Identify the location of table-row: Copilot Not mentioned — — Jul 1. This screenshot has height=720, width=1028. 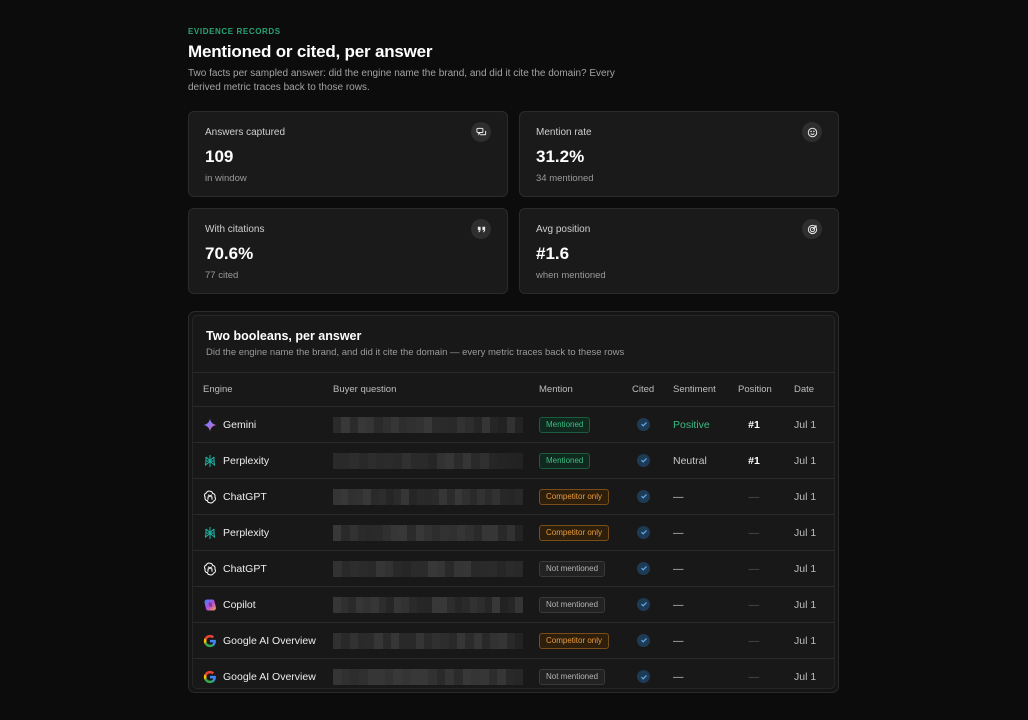
(513, 604).